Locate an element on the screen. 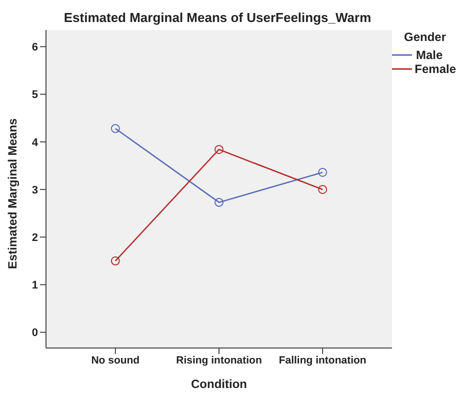 The width and height of the screenshot is (456, 410). chart-title: Estimated Marginal Means of UserFeelings_Warm is located at coordinates (217, 17).